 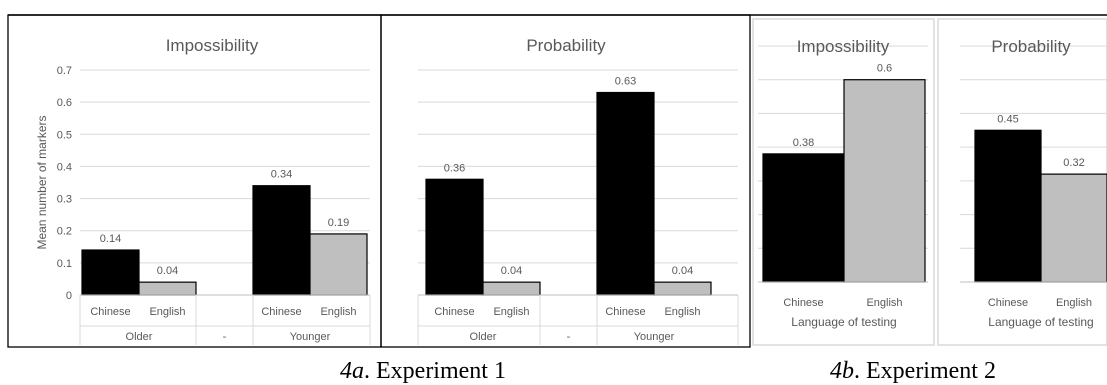 What do you see at coordinates (352, 371) in the screenshot?
I see `caption-experiment-1-label: 4a` at bounding box center [352, 371].